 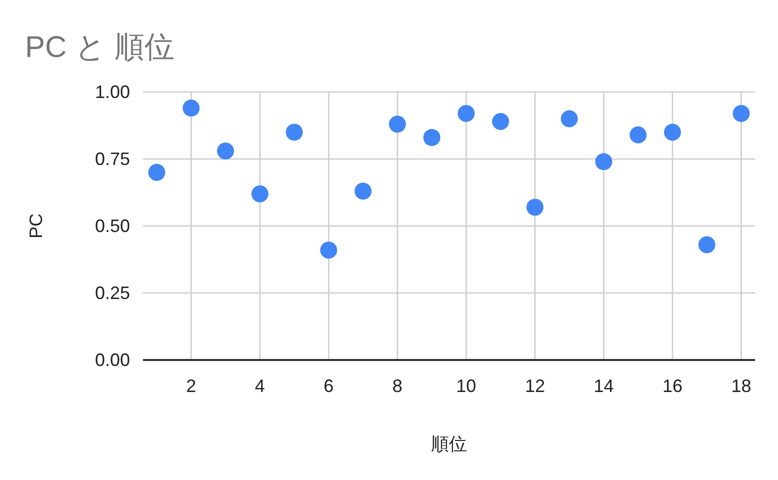 I want to click on x-tick-label: 4, so click(x=259, y=386).